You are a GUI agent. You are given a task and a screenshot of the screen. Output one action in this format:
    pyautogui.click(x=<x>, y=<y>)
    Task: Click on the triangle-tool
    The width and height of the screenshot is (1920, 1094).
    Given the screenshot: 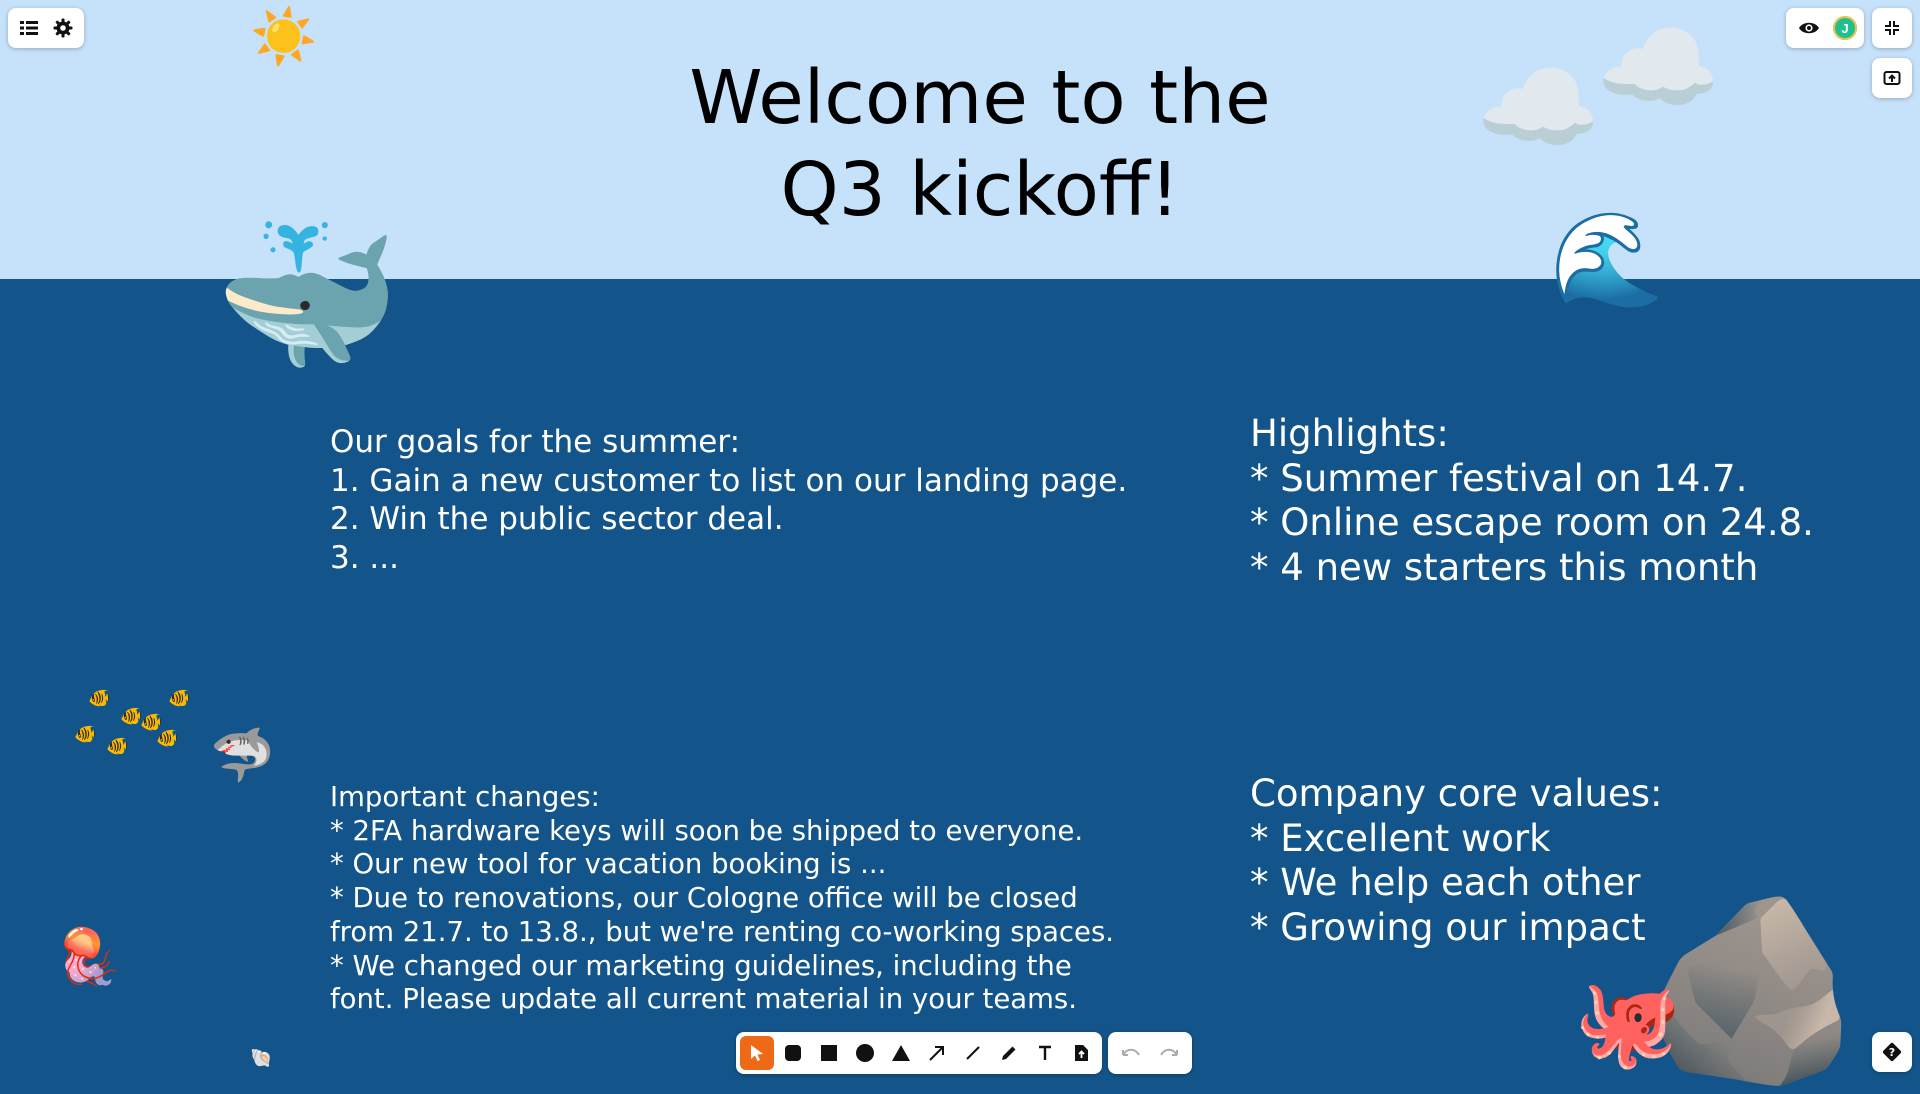 What is the action you would take?
    pyautogui.click(x=901, y=1053)
    